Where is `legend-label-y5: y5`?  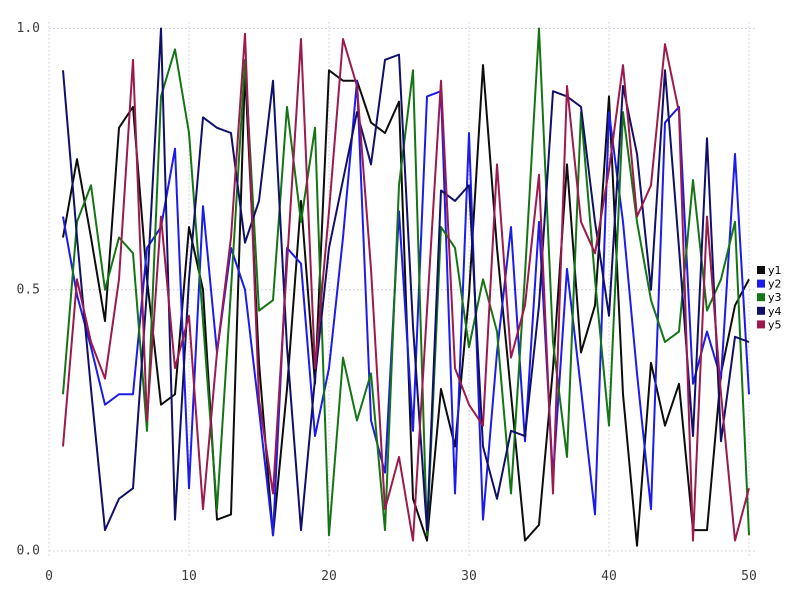
legend-label-y5: y5 is located at coordinates (775, 324).